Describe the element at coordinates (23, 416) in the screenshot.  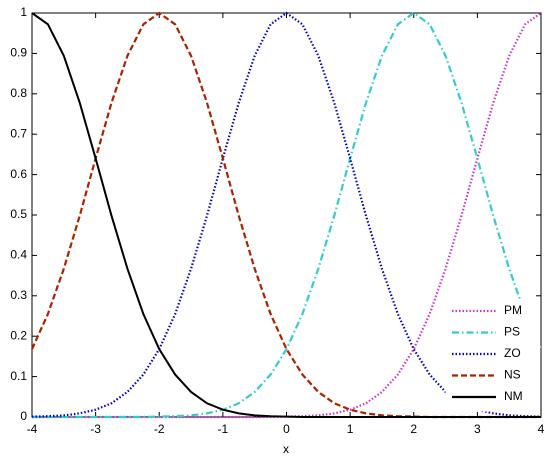
I see `y-tick-label: 0` at that location.